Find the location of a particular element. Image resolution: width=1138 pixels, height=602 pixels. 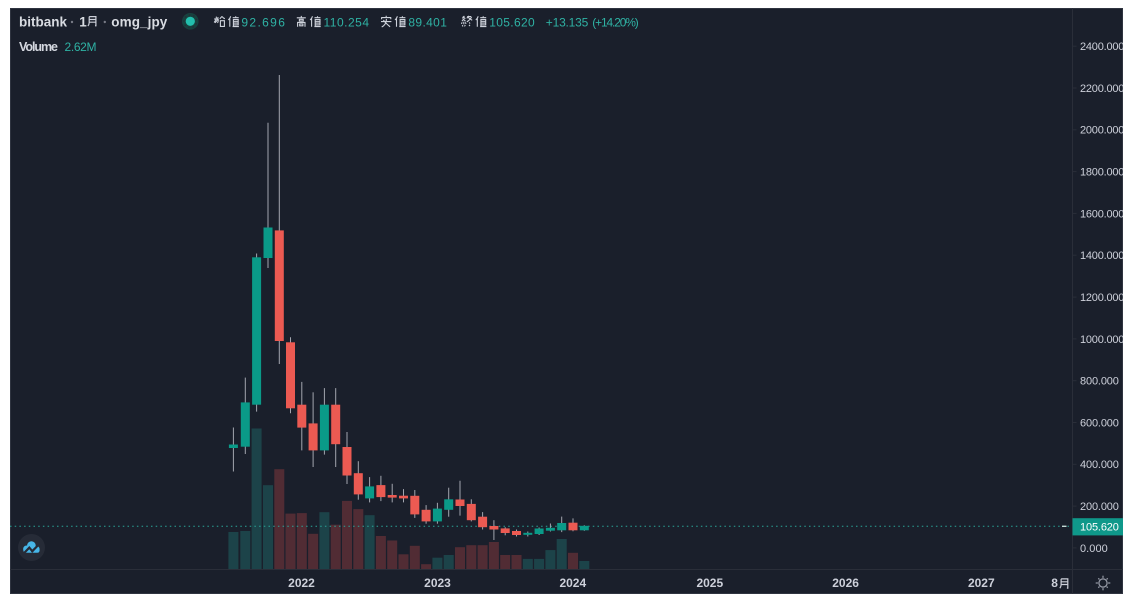

svg-text: 2024 is located at coordinates (572, 583).